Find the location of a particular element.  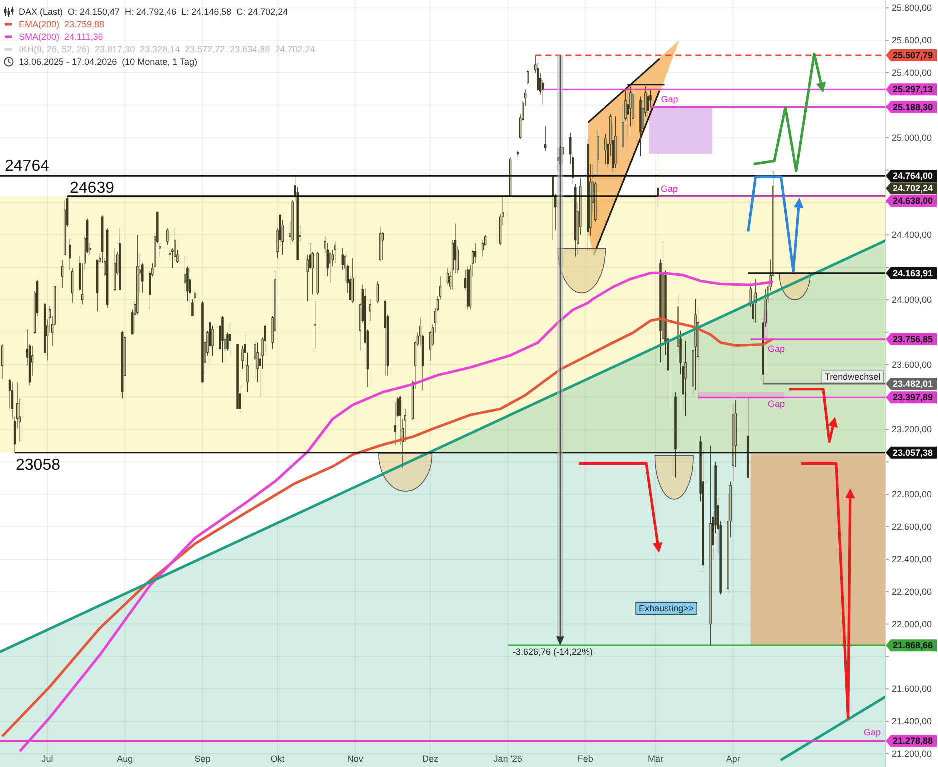

text: 13.06.2025 - 17.04.2026 (10 Monate, 1 Tag) is located at coordinates (108, 62).